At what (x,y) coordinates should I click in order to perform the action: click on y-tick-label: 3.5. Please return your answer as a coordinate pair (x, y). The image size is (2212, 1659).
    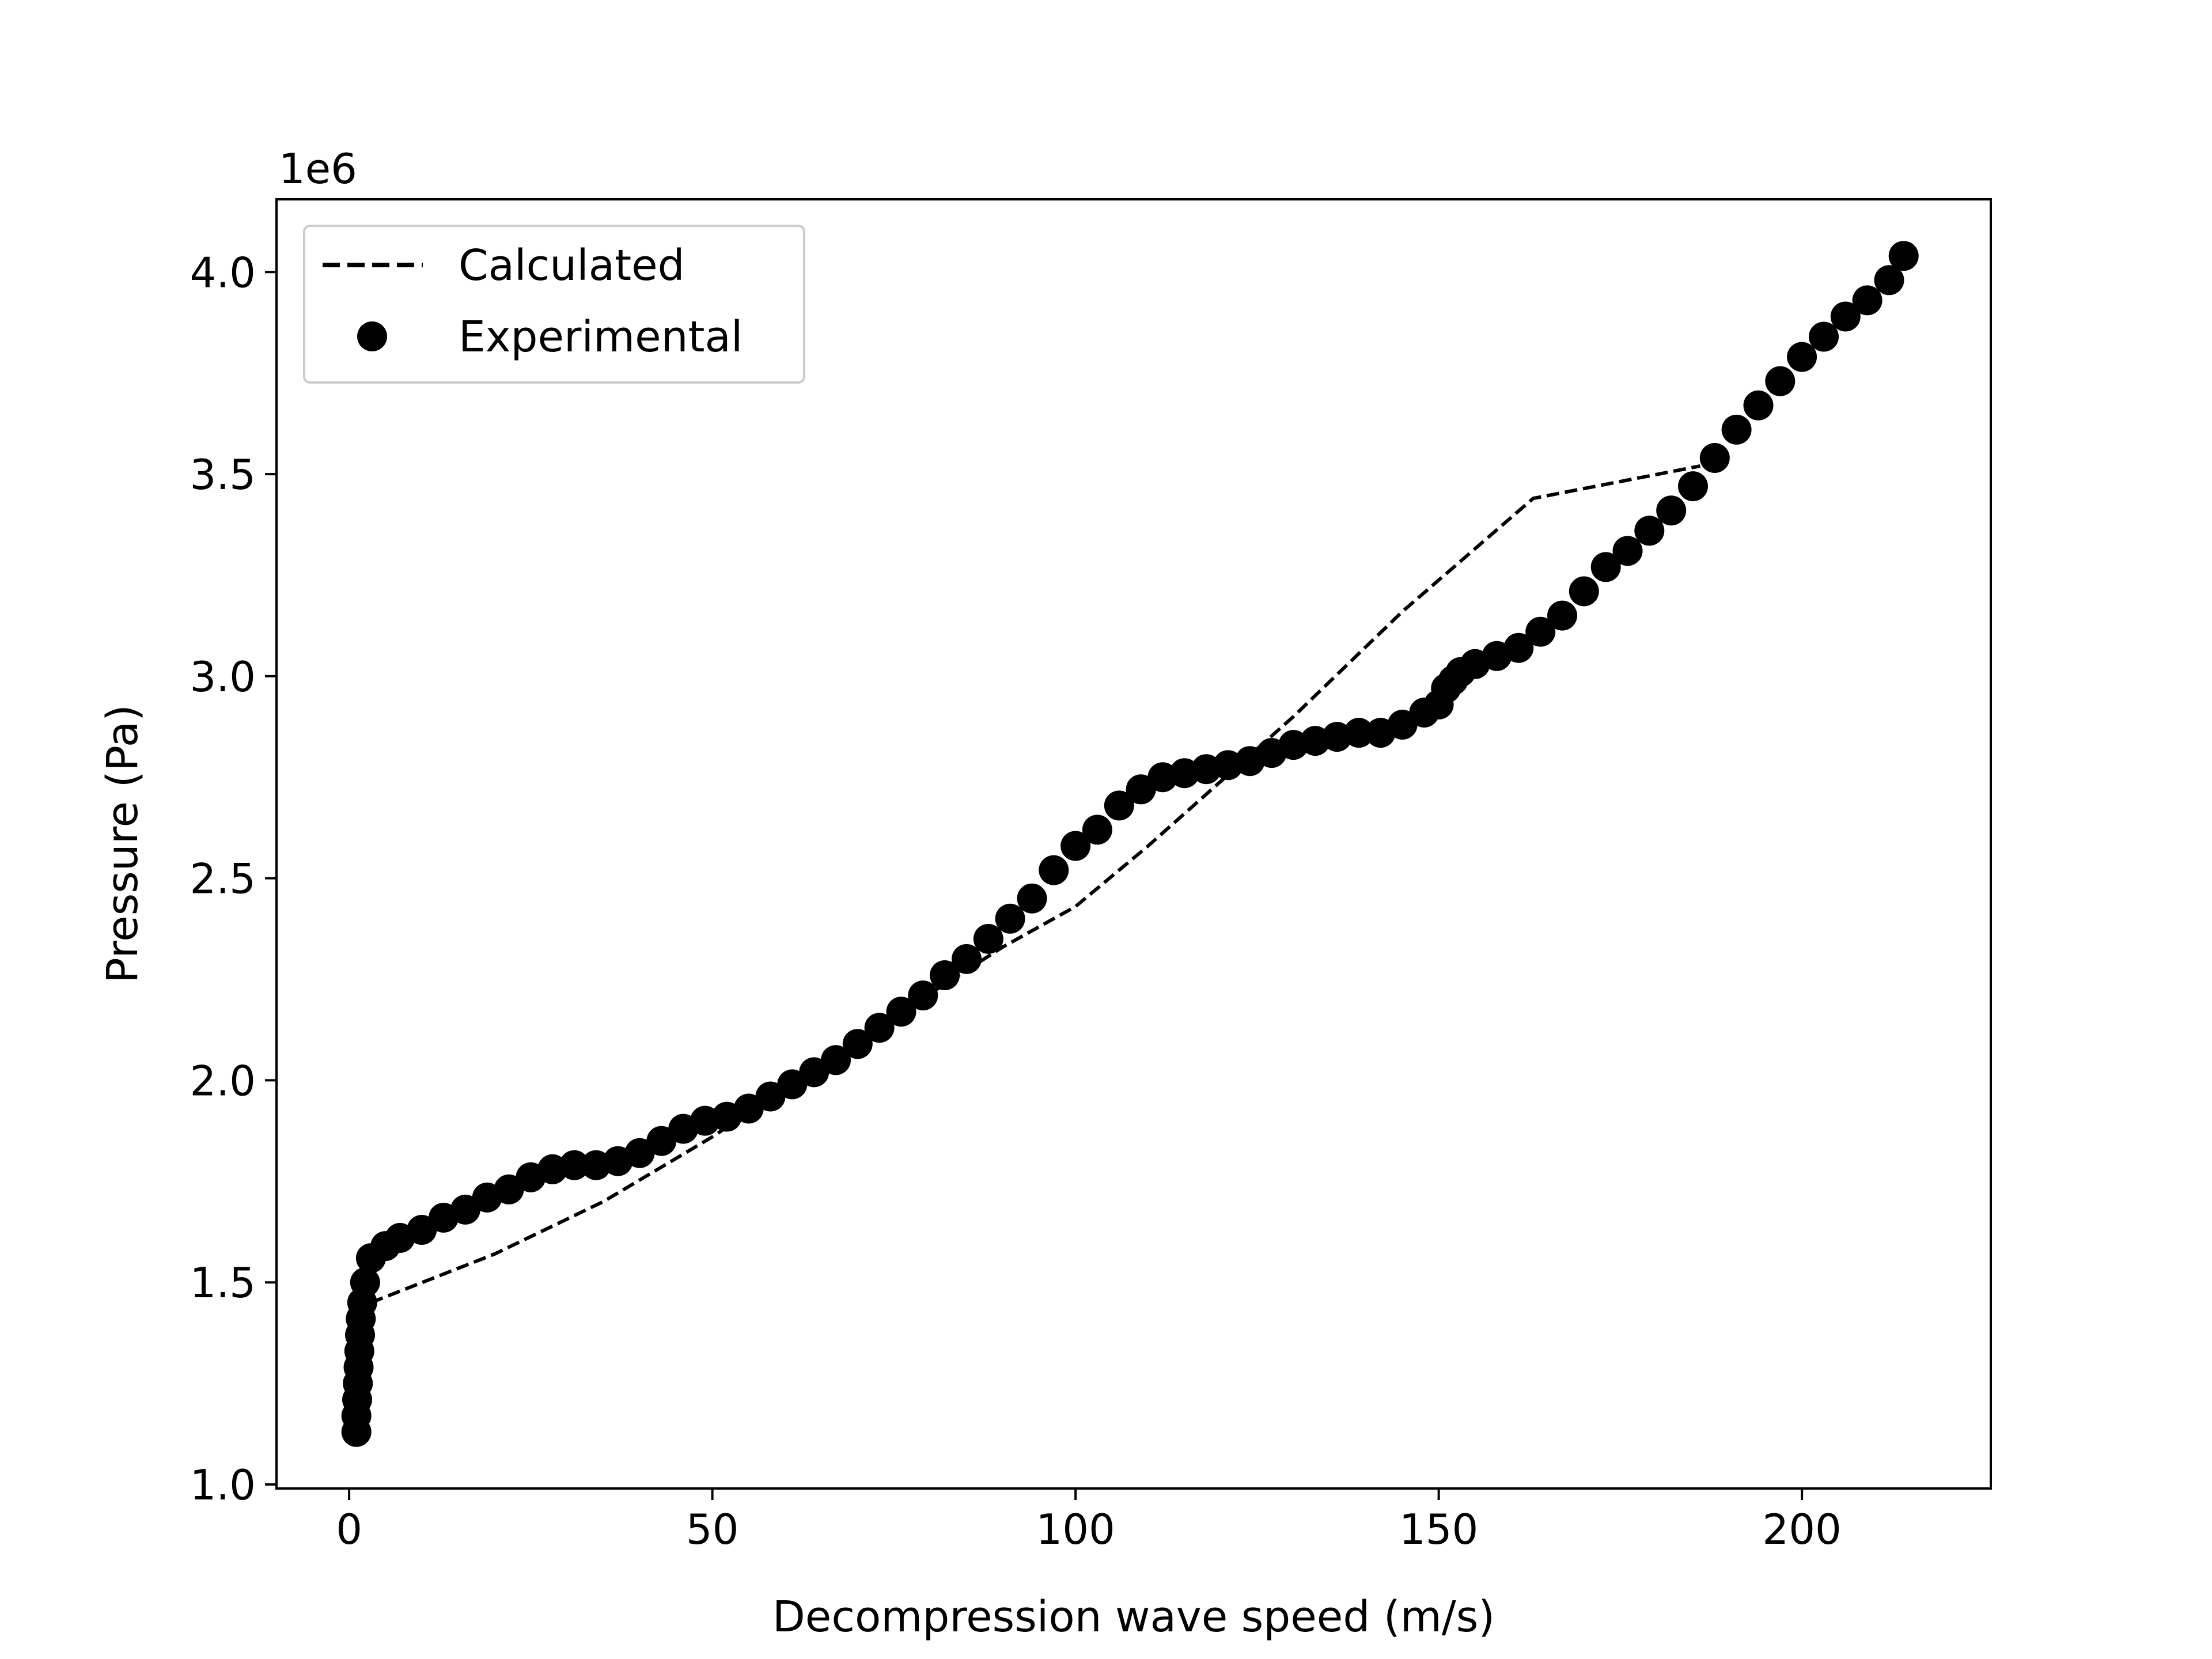
    Looking at the image, I should click on (223, 474).